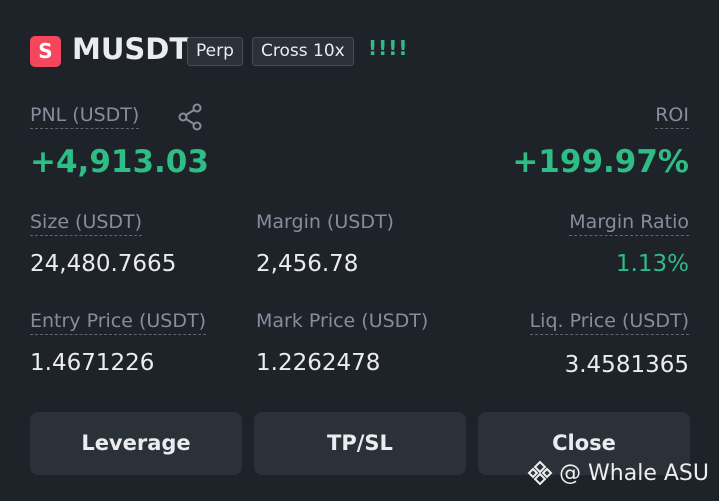 The height and width of the screenshot is (501, 719). I want to click on field-value: 24,480.7665, so click(103, 264).